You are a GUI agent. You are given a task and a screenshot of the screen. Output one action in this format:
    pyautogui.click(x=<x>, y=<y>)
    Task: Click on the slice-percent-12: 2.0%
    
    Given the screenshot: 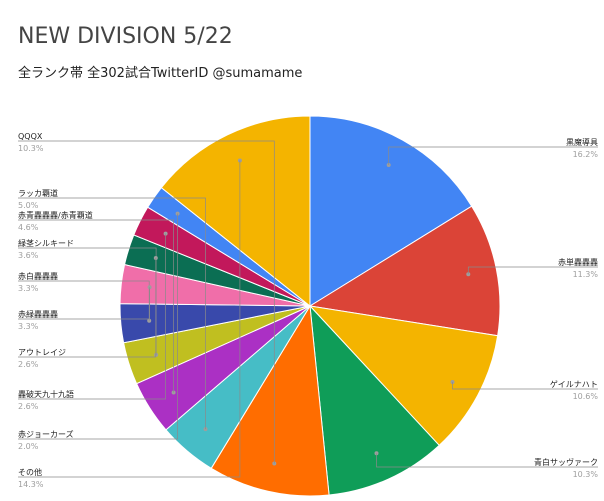 What is the action you would take?
    pyautogui.click(x=28, y=446)
    